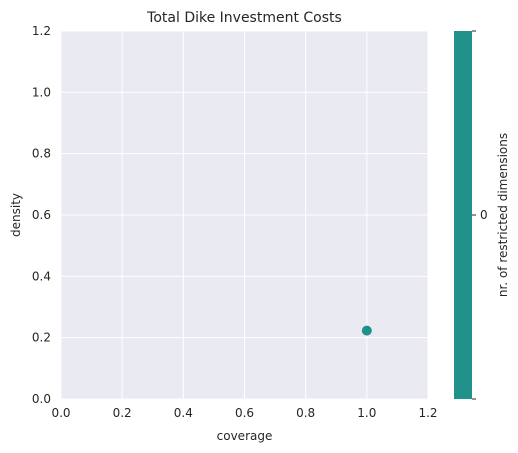  I want to click on y-tick-label: 0.8, so click(41, 154).